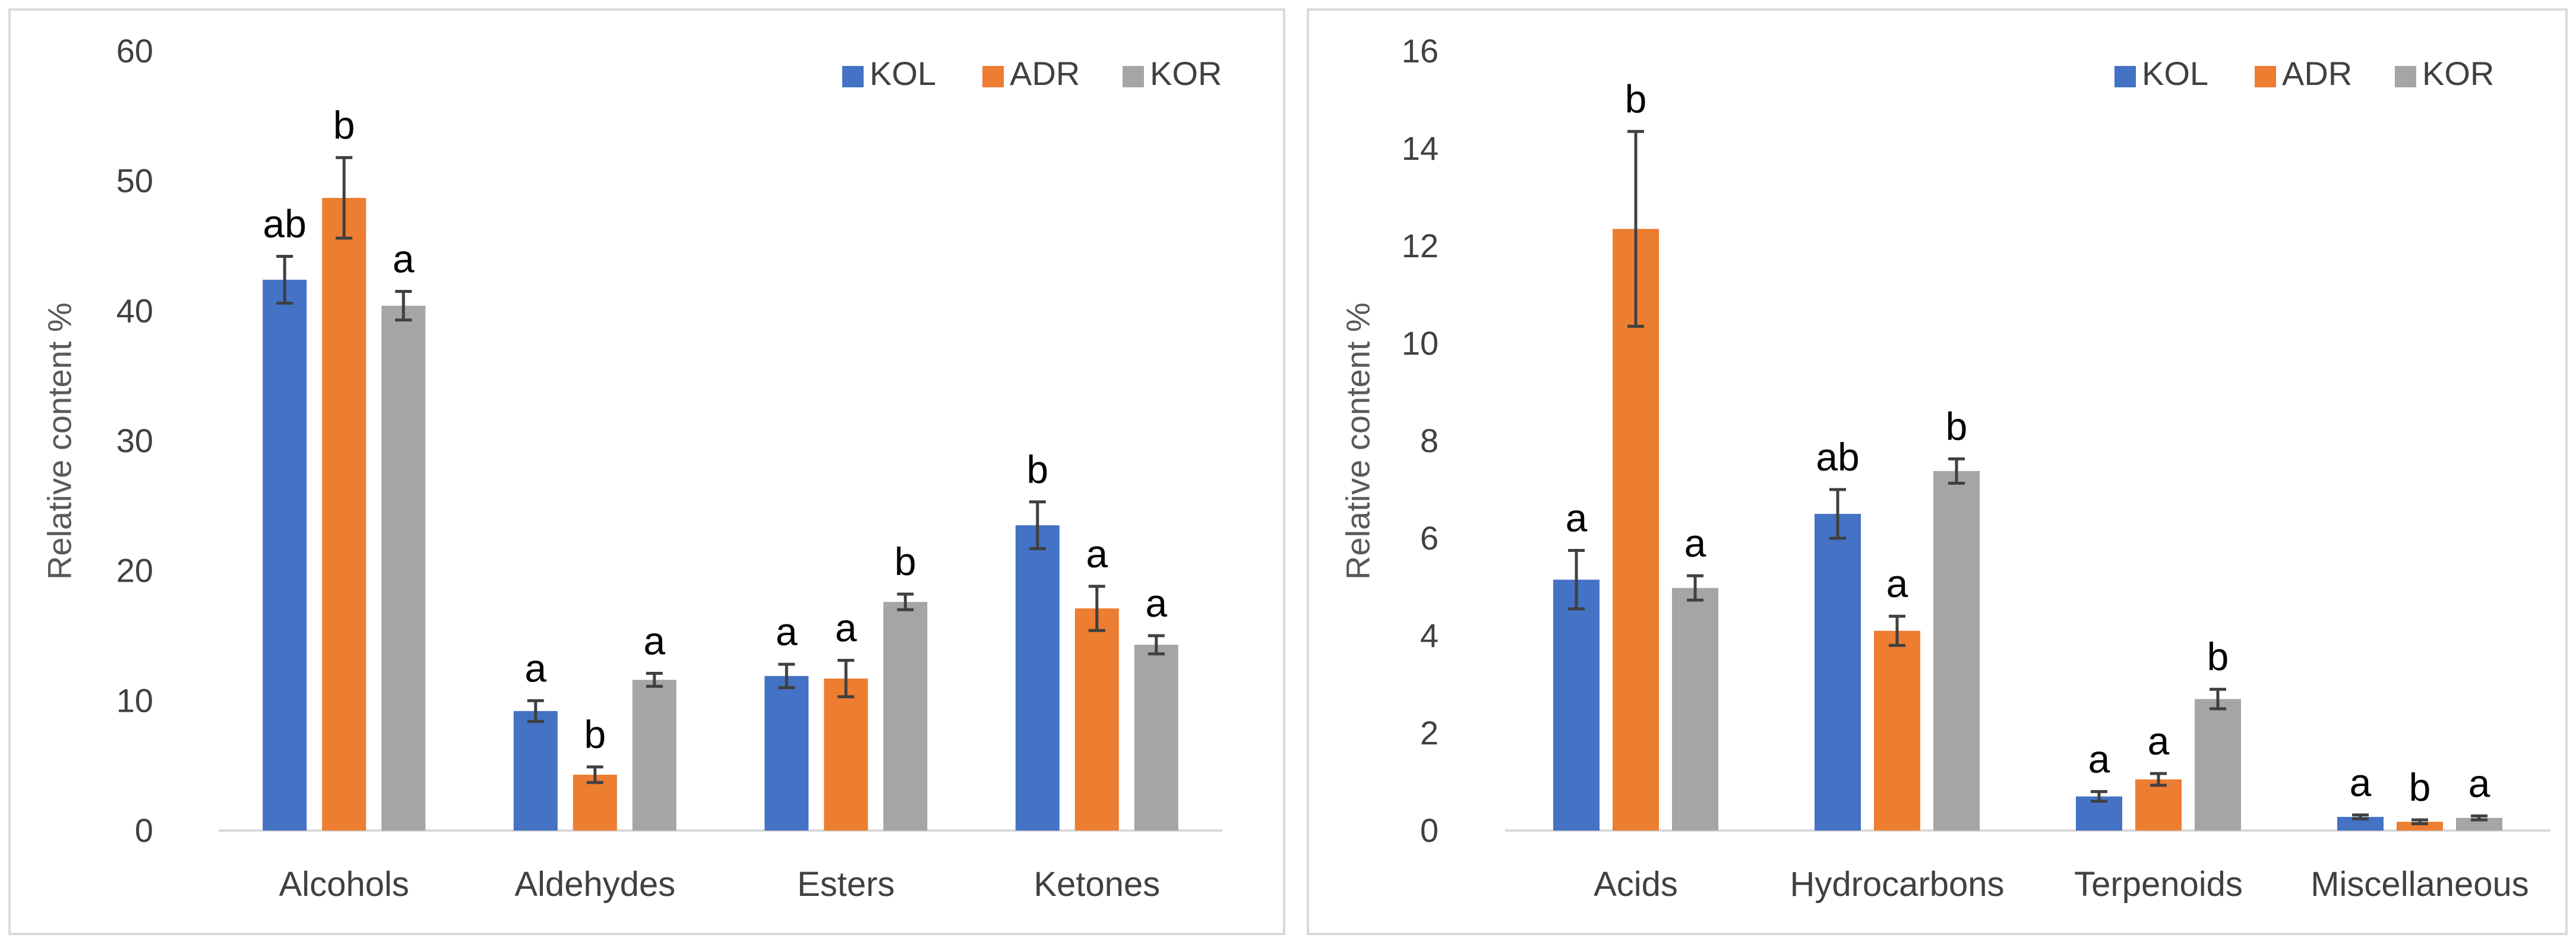  Describe the element at coordinates (2405, 76) in the screenshot. I see `right-legend-swatch-kor` at that location.